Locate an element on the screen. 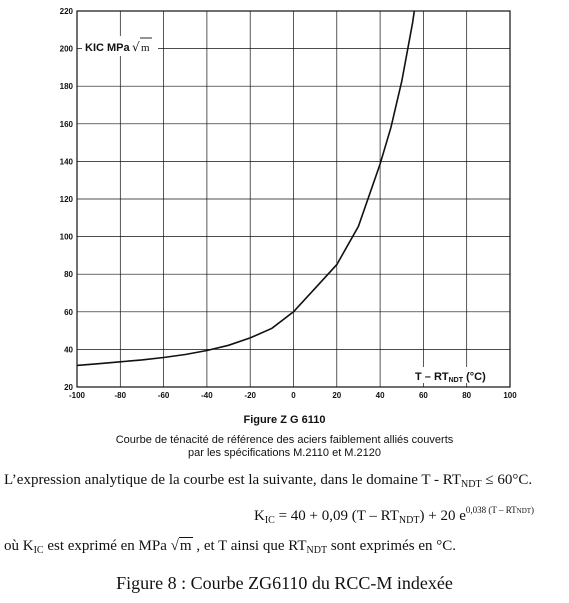 The width and height of the screenshot is (569, 603). expression-intro-sub: NDT is located at coordinates (471, 484).